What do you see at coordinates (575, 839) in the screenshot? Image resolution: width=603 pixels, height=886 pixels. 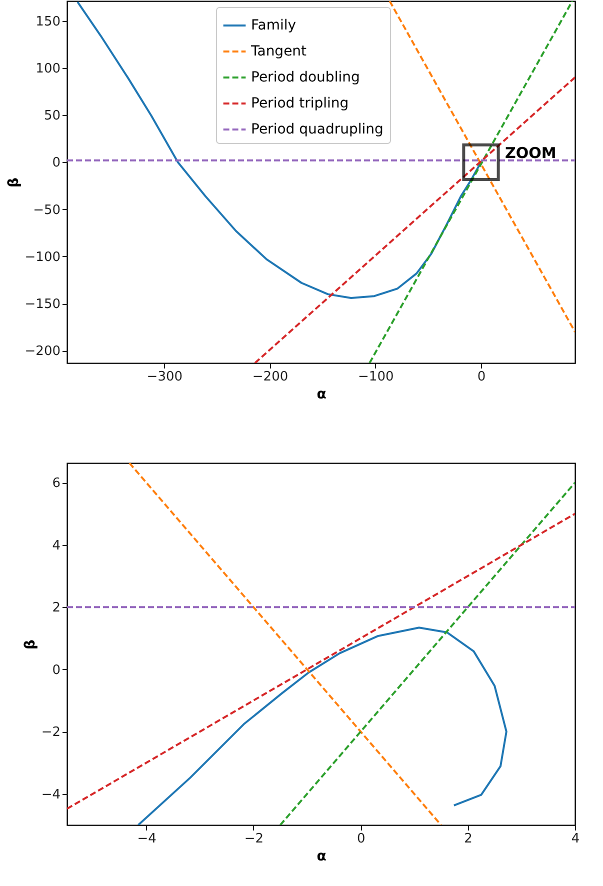 I see `x-tick-label: 4` at bounding box center [575, 839].